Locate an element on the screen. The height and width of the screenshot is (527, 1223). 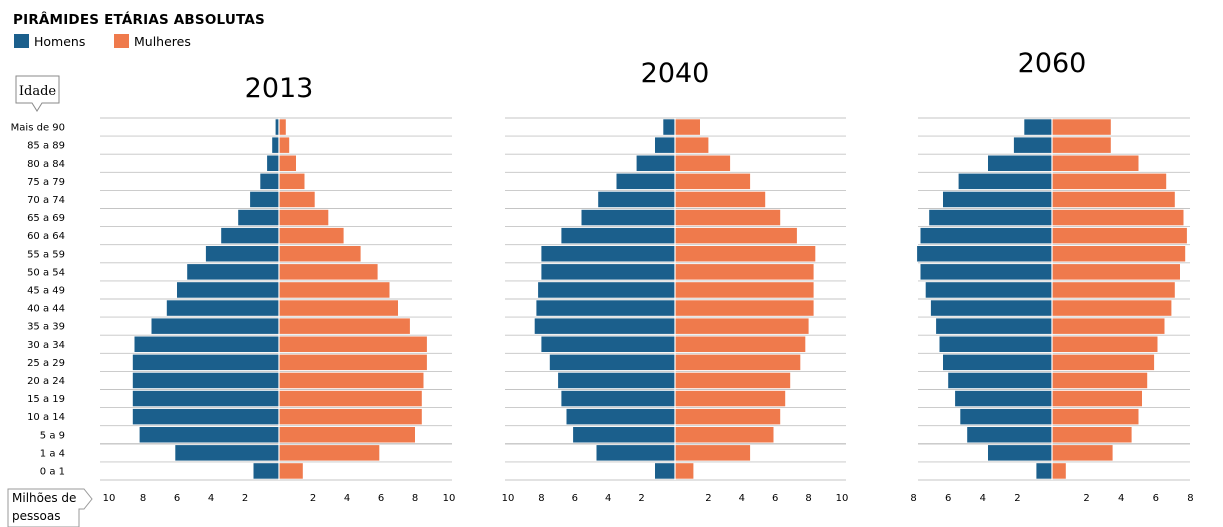
age-label-1-a-4: 1 a 4 is located at coordinates (52, 453).